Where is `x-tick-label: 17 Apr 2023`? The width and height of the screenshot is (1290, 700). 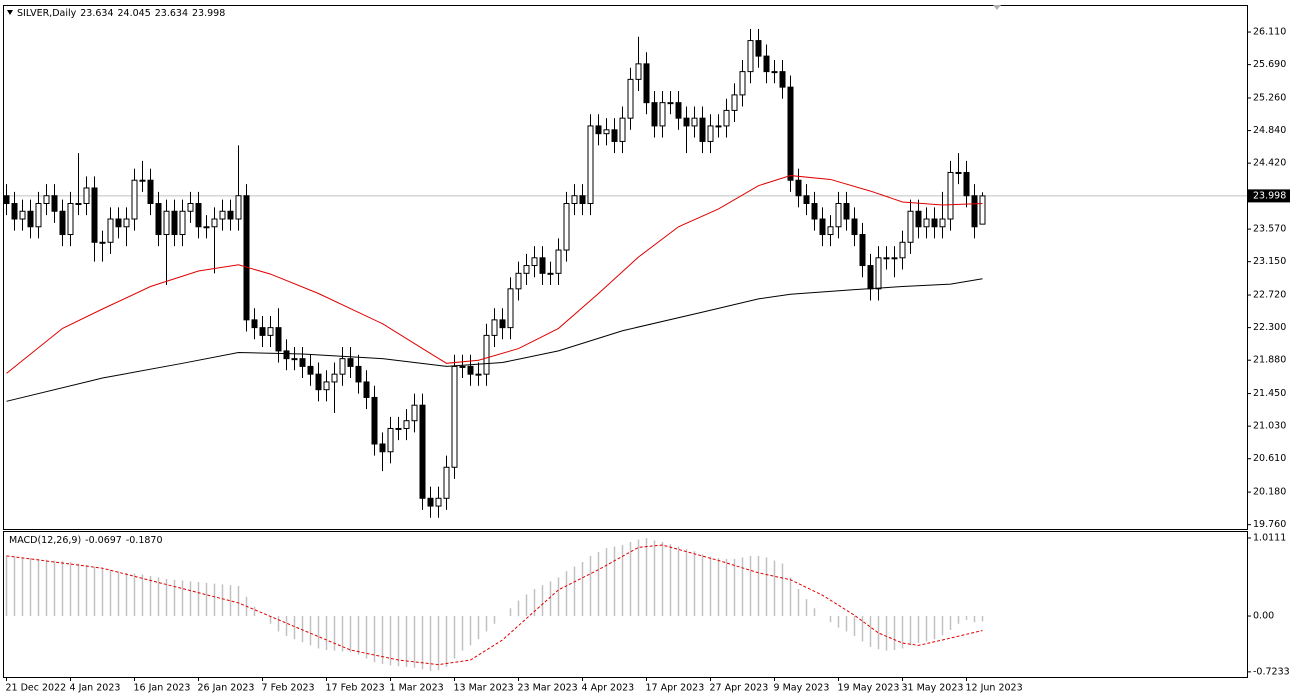
x-tick-label: 17 Apr 2023 is located at coordinates (675, 688).